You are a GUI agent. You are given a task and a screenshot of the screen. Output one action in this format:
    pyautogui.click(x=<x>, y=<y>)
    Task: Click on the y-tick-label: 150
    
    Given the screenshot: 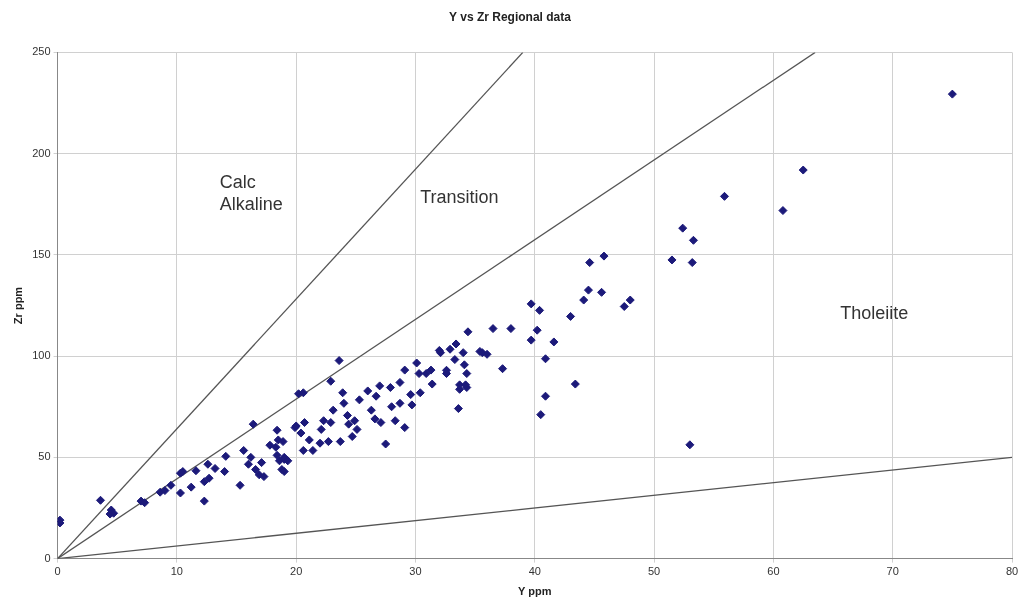 What is the action you would take?
    pyautogui.click(x=41, y=253)
    